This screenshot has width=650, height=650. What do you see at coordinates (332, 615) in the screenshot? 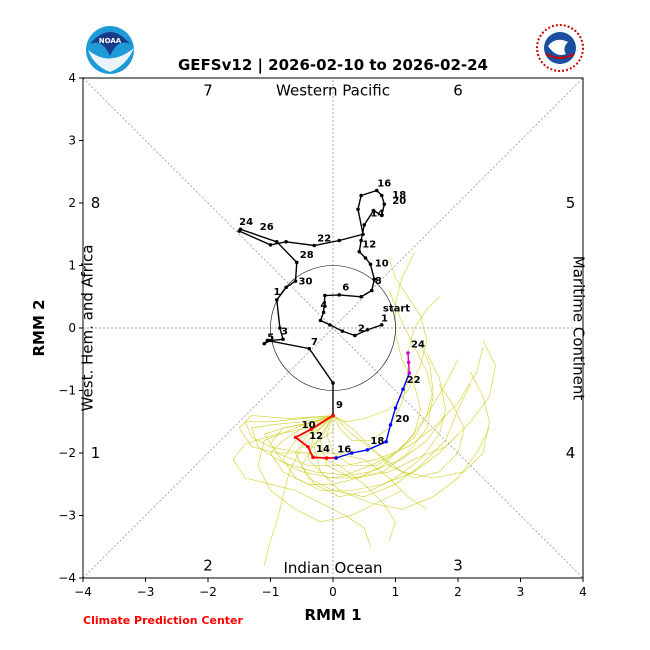
I see `x-axis-label: RMM 1` at bounding box center [332, 615].